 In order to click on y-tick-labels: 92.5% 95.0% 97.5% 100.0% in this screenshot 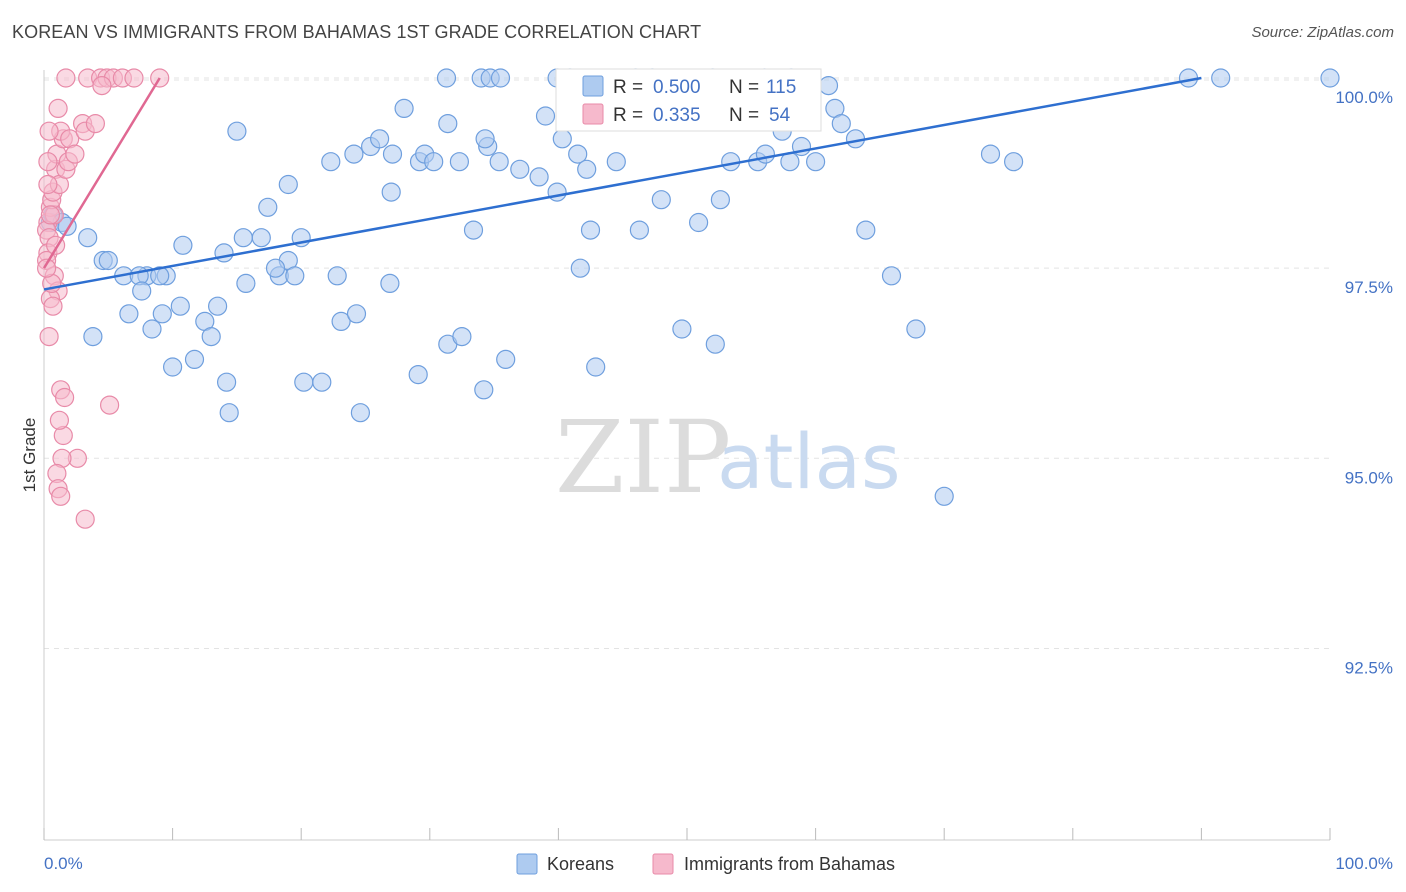, I will do `click(1364, 382)`.